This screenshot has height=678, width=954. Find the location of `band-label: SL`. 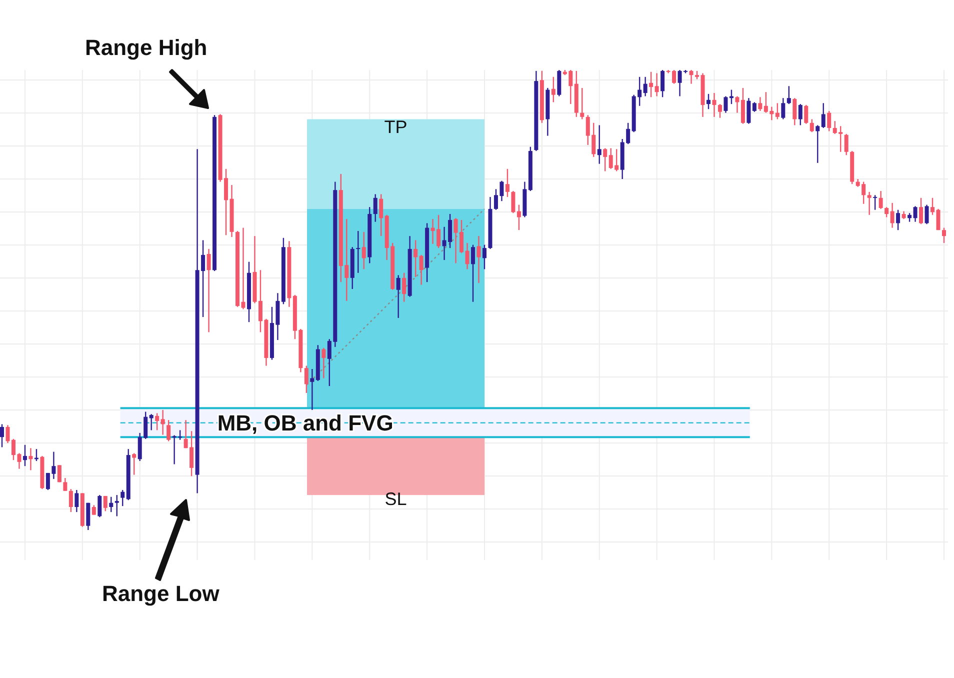

band-label: SL is located at coordinates (395, 499).